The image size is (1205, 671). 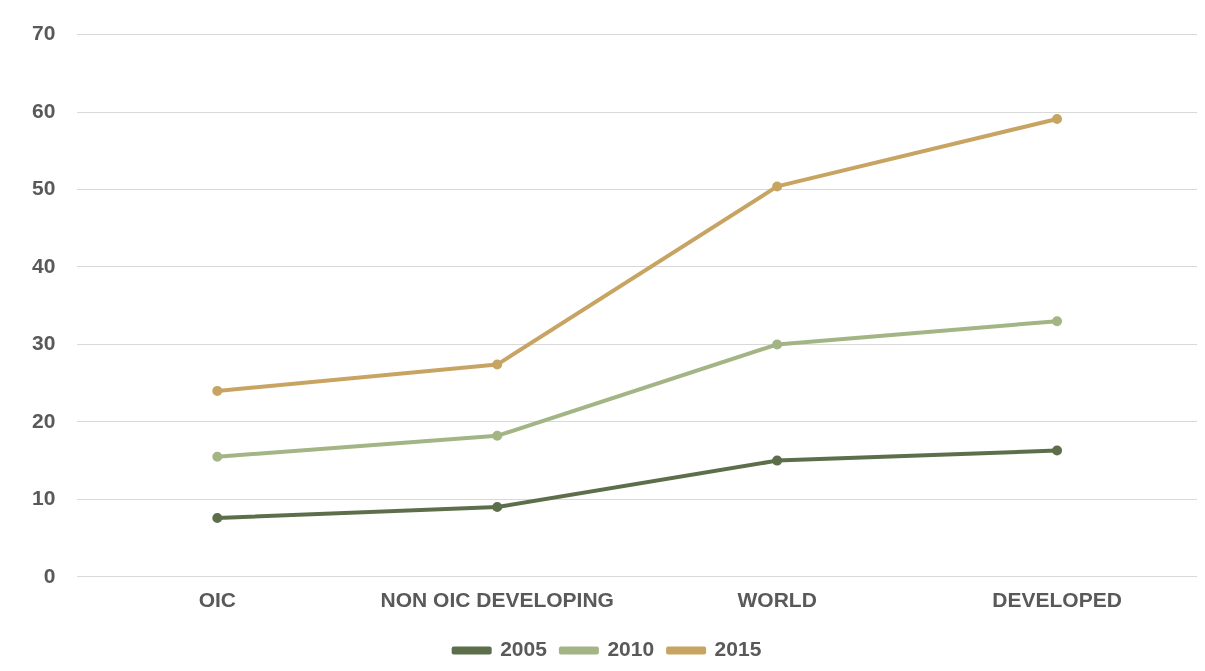 What do you see at coordinates (497, 600) in the screenshot?
I see `x-tick-label: NON OIC DEVELOPING` at bounding box center [497, 600].